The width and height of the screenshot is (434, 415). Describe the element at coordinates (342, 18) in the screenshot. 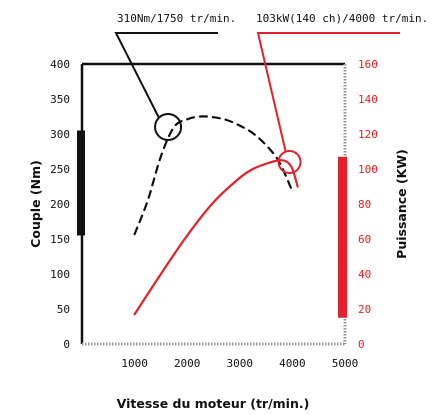

I see `power-peak-label: 103kW(140 ch)/4000 tr/min.` at that location.